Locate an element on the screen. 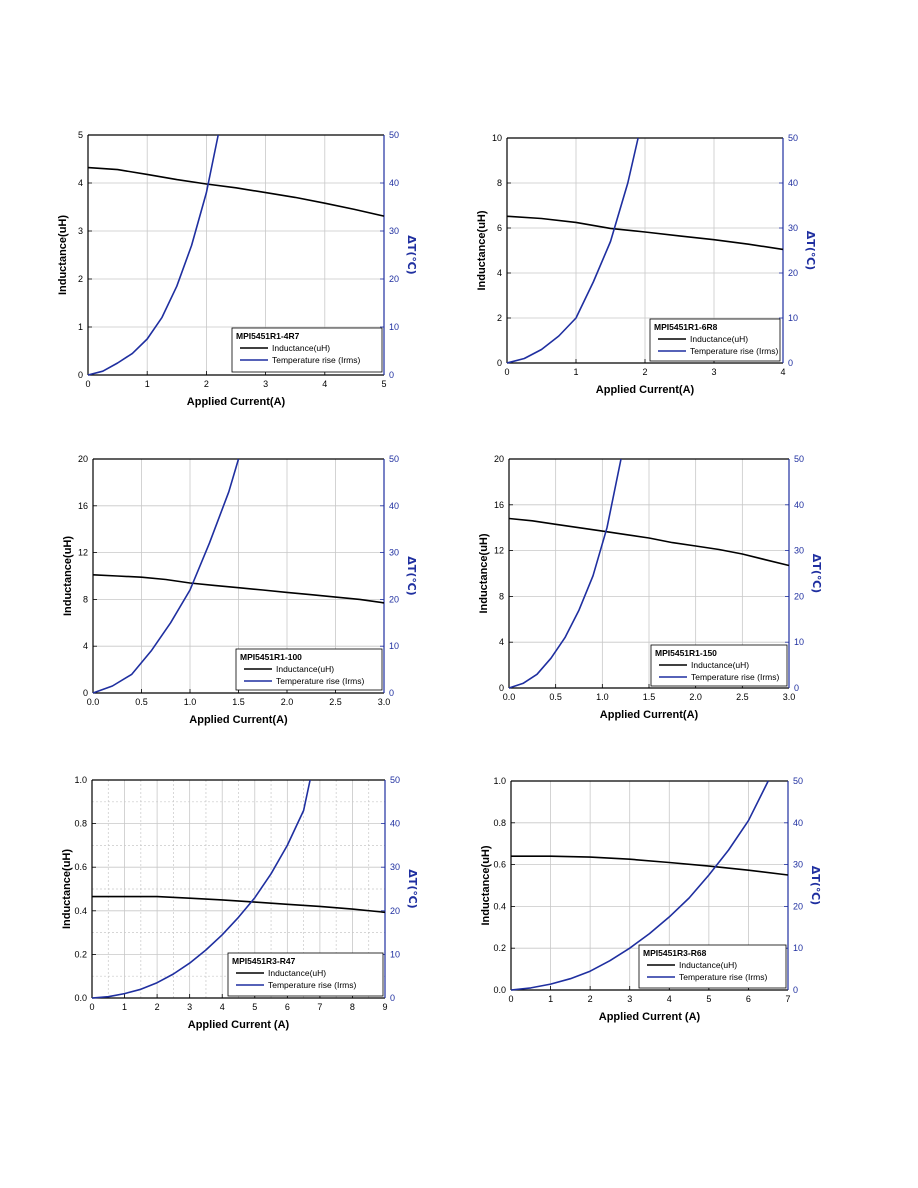 The image size is (918, 1188). y-tick-label: 6 is located at coordinates (499, 228).